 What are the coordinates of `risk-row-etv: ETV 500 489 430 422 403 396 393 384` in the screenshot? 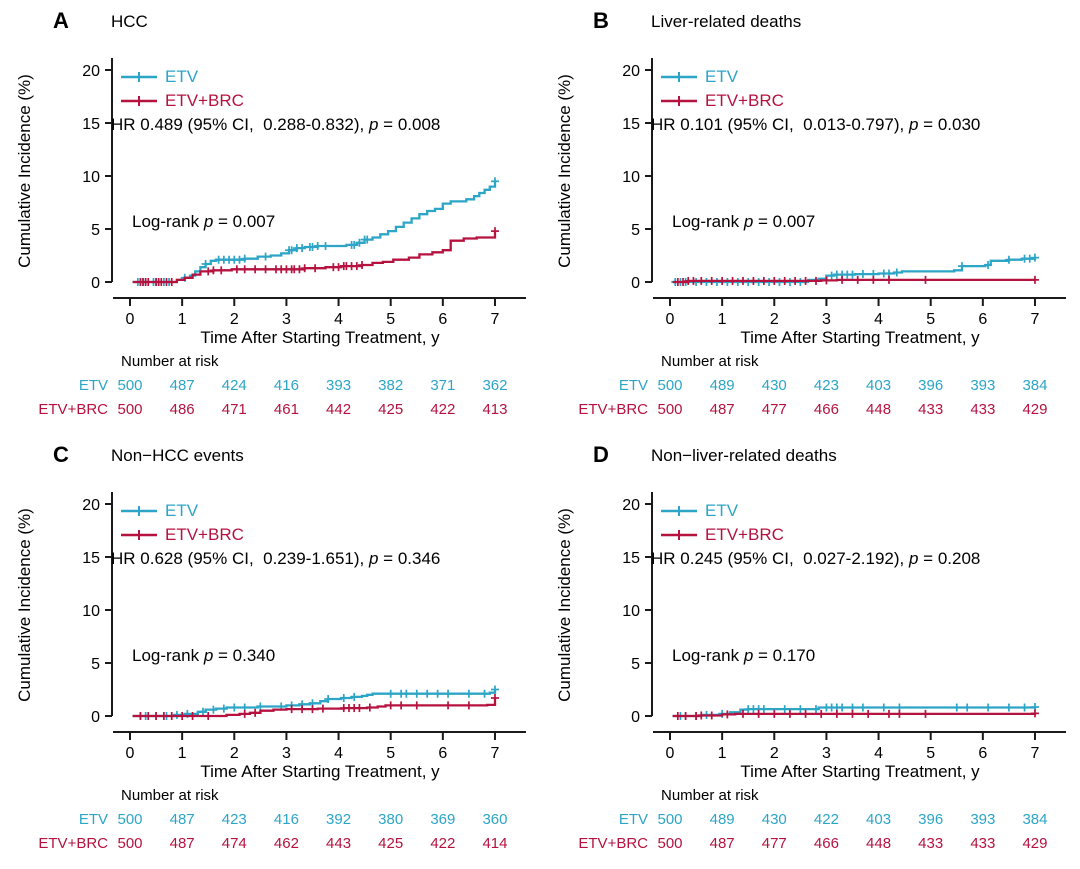 It's located at (810, 821).